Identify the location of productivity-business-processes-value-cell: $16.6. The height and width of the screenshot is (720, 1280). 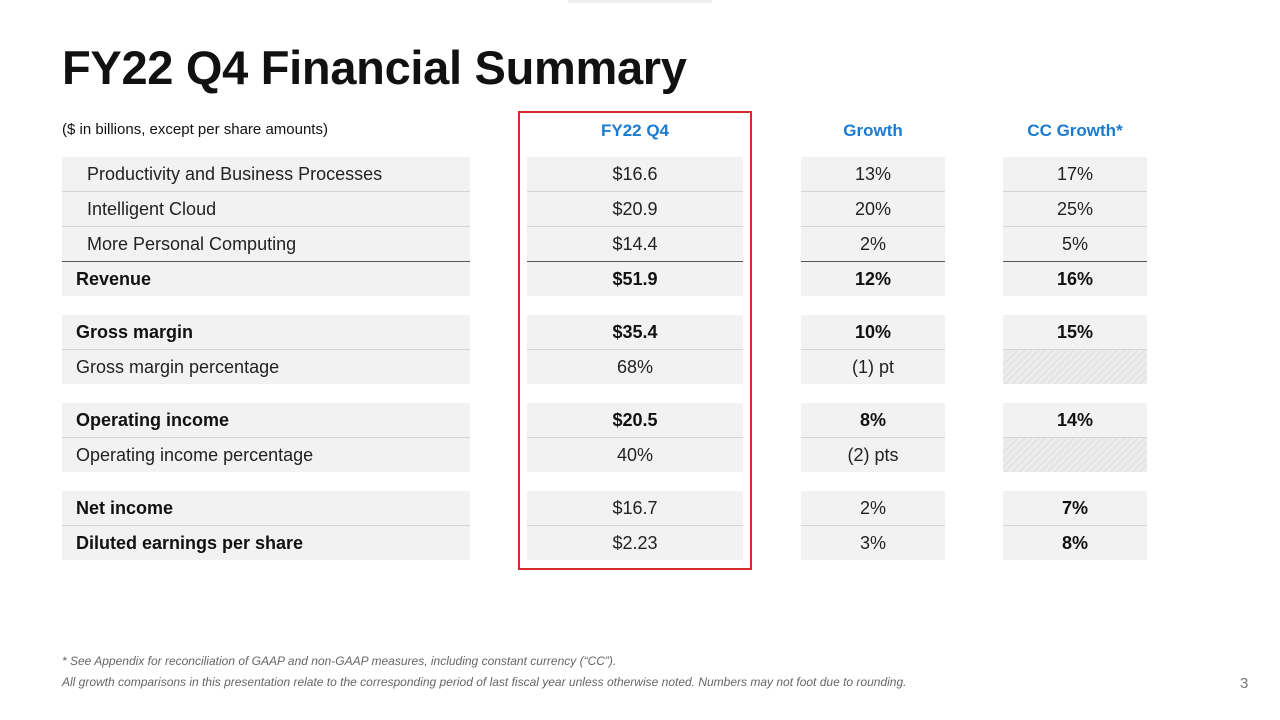
(635, 174).